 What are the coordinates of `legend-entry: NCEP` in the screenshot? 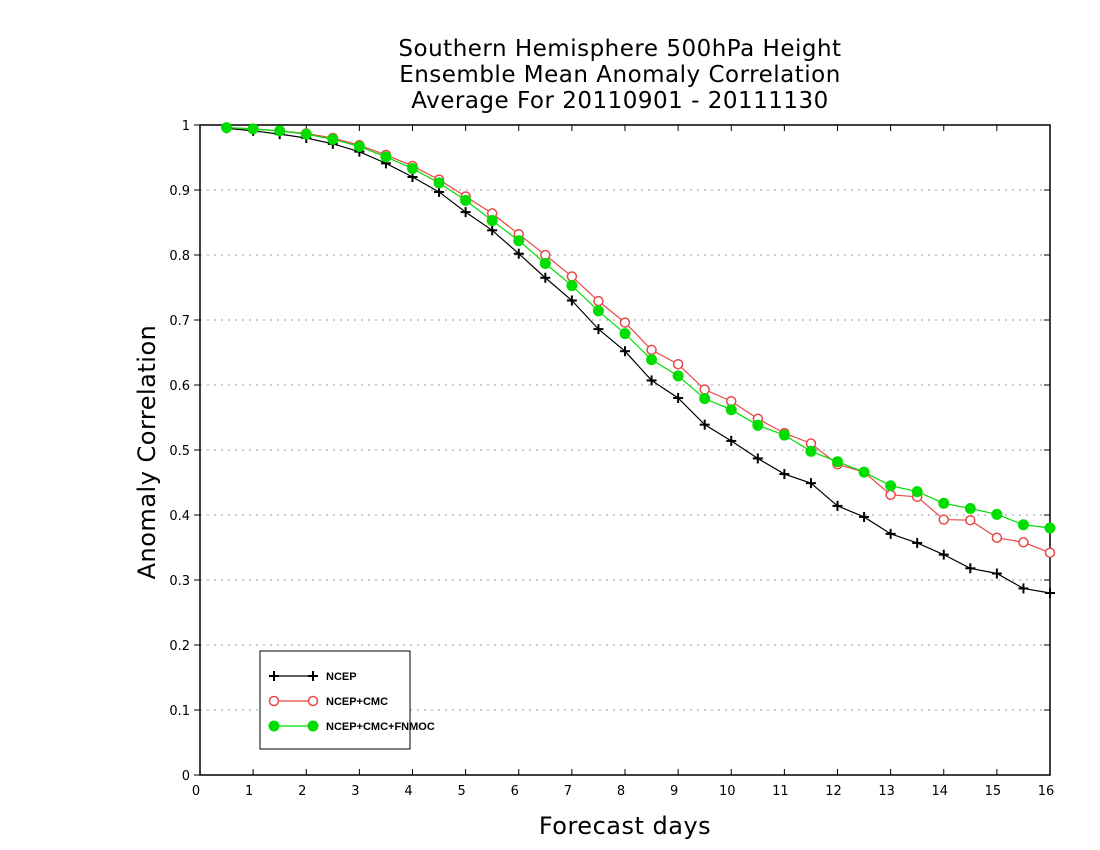 It's located at (313, 677).